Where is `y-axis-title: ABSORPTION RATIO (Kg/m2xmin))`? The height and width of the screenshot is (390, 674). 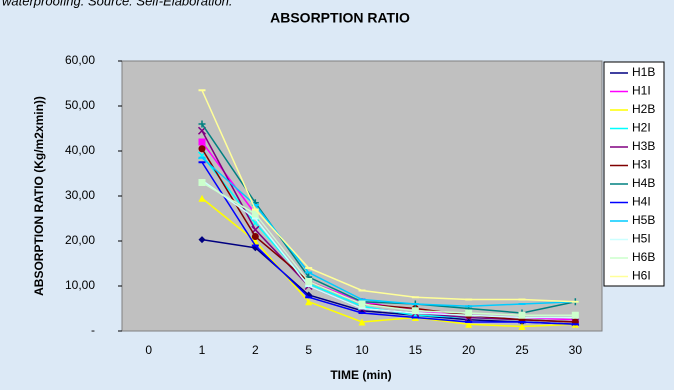
y-axis-title: ABSORPTION RATIO (Kg/m2xmin)) is located at coordinates (39, 196).